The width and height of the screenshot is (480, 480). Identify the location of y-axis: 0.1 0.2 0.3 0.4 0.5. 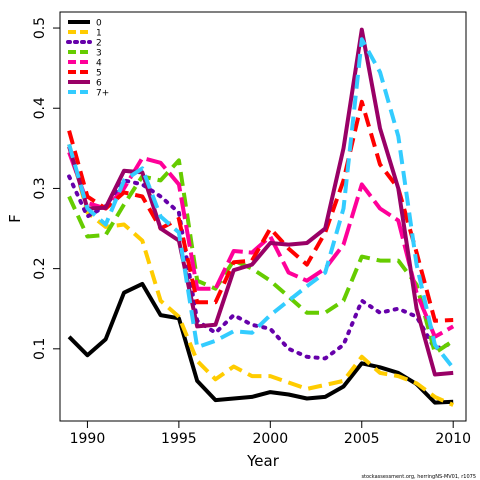
(46, 188).